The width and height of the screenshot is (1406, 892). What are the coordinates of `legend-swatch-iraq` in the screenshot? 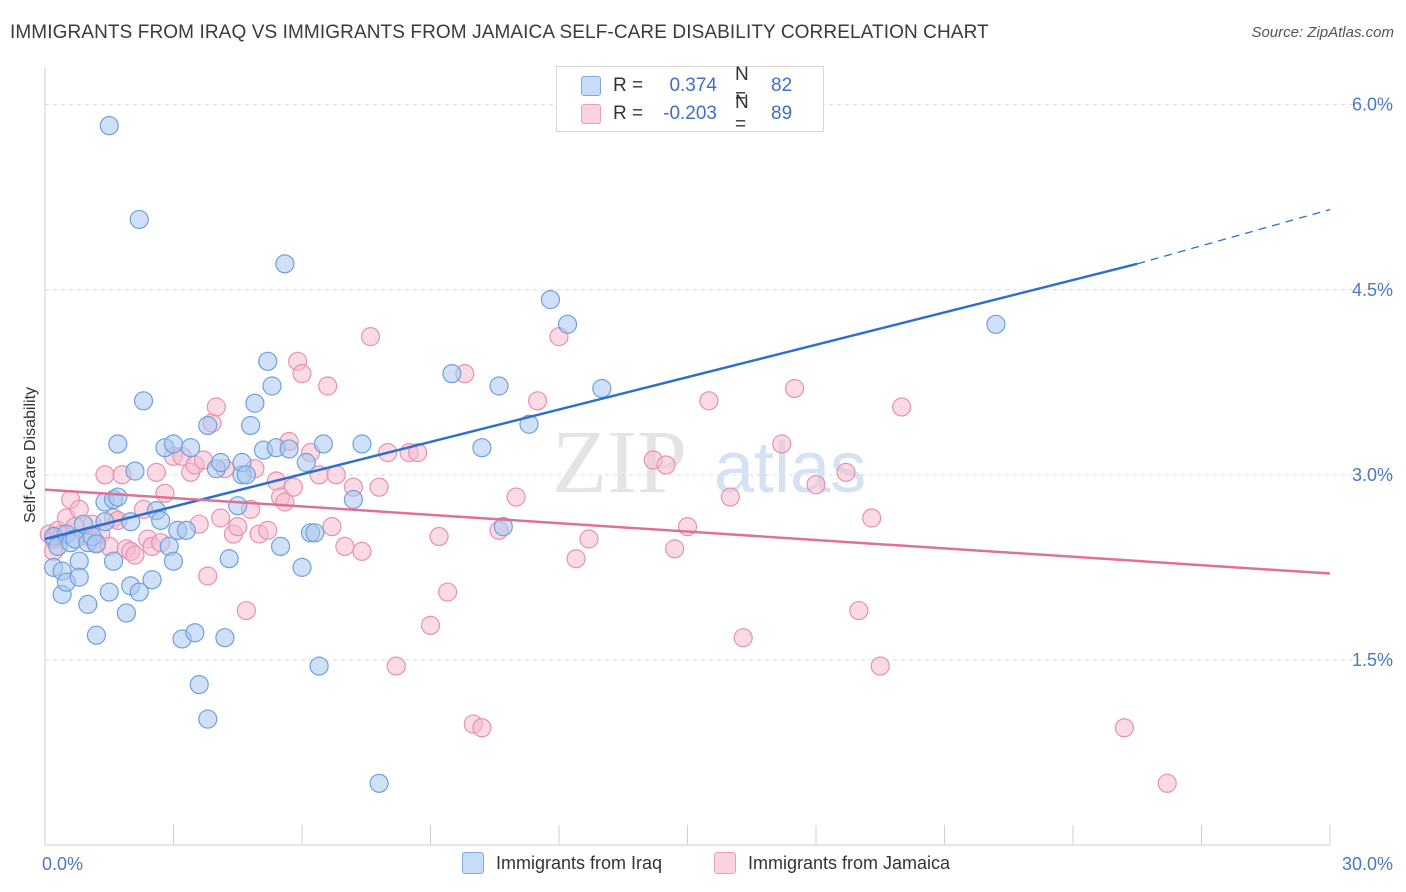 It's located at (473, 863).